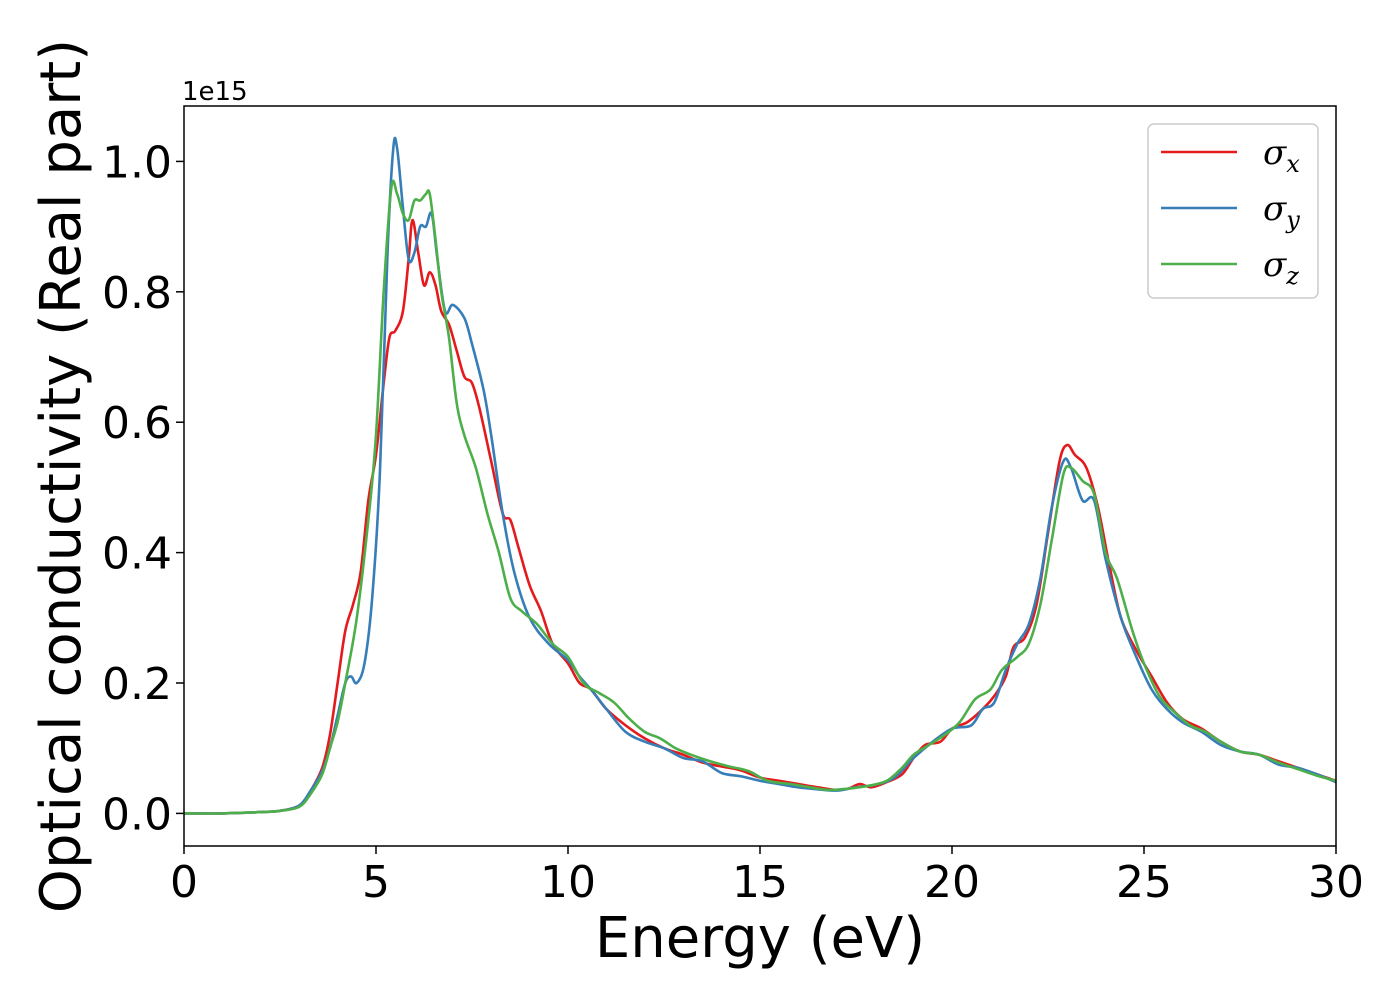  Describe the element at coordinates (143, 488) in the screenshot. I see `y-axis-ticks: 0.0 0.2 0.4 0.6 0.8 1.0` at that location.